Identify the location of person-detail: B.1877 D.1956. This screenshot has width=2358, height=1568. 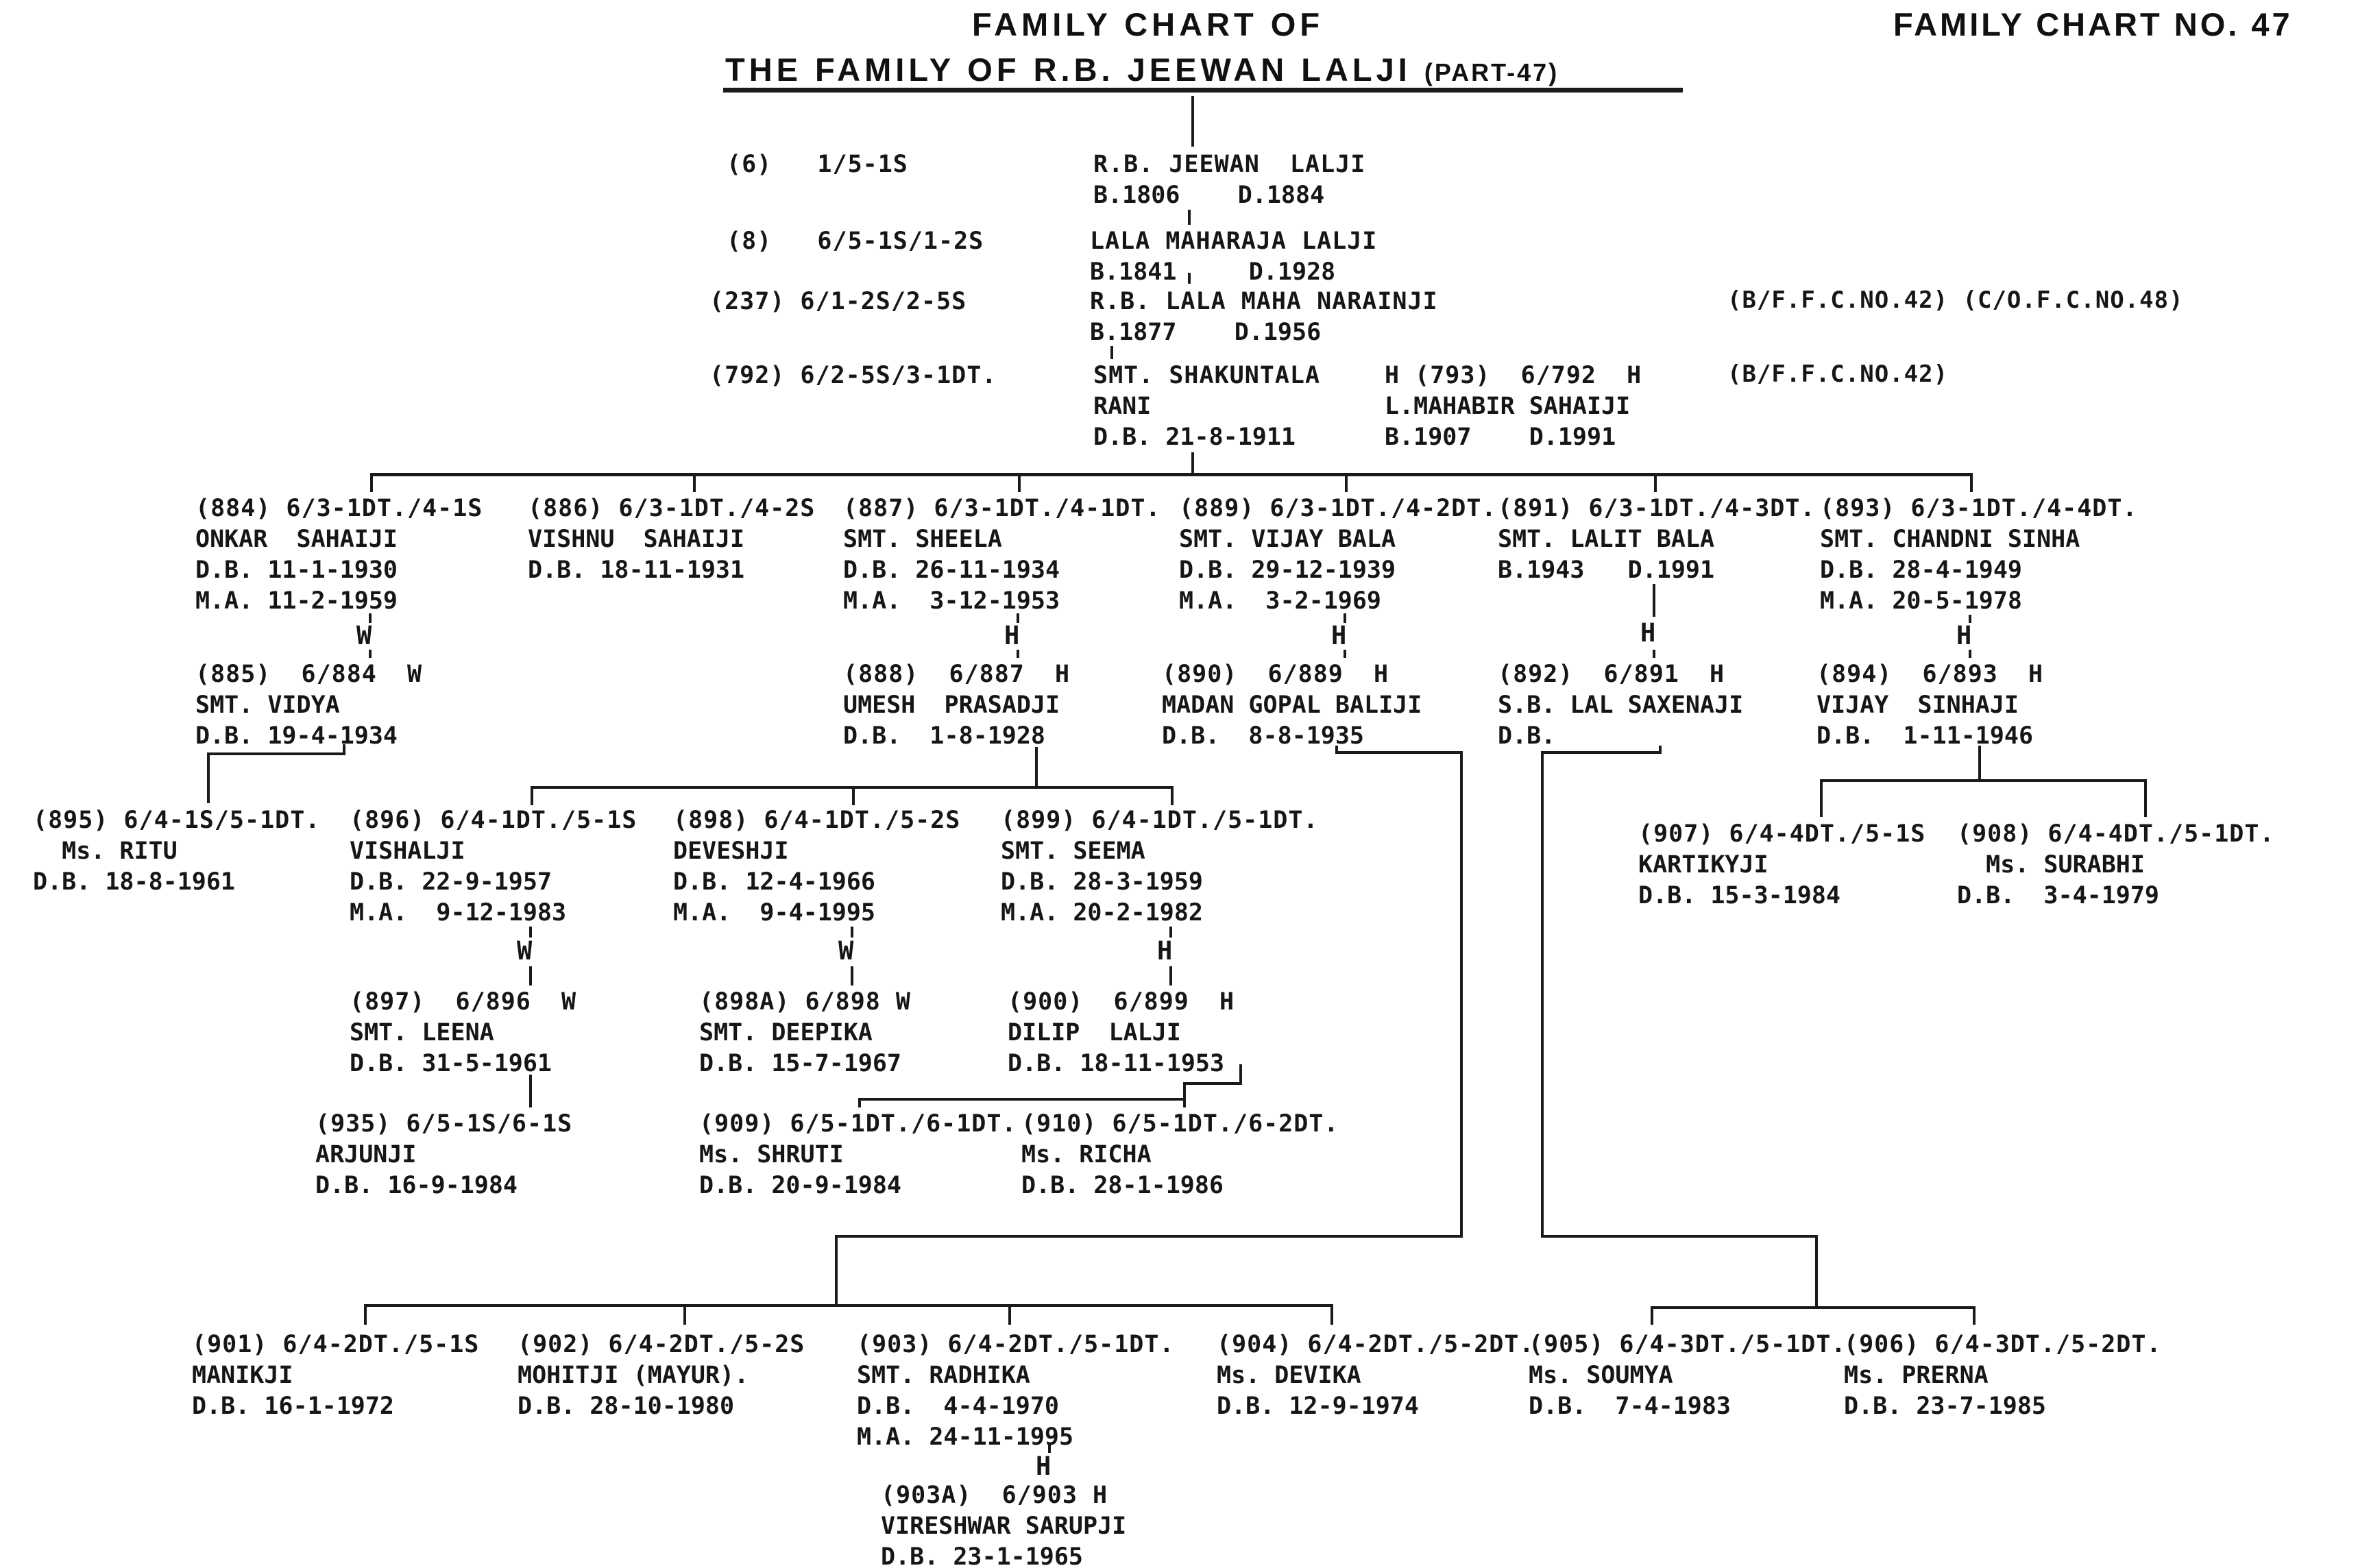
(1206, 332).